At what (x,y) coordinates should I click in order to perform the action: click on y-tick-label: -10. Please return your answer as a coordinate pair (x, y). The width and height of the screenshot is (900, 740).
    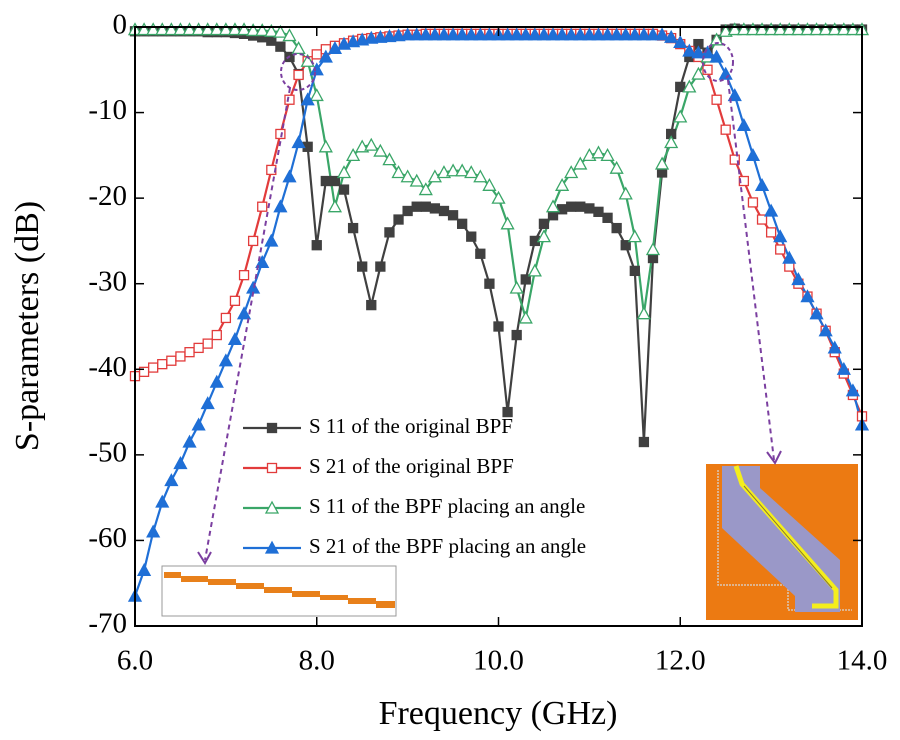
    Looking at the image, I should click on (107, 110).